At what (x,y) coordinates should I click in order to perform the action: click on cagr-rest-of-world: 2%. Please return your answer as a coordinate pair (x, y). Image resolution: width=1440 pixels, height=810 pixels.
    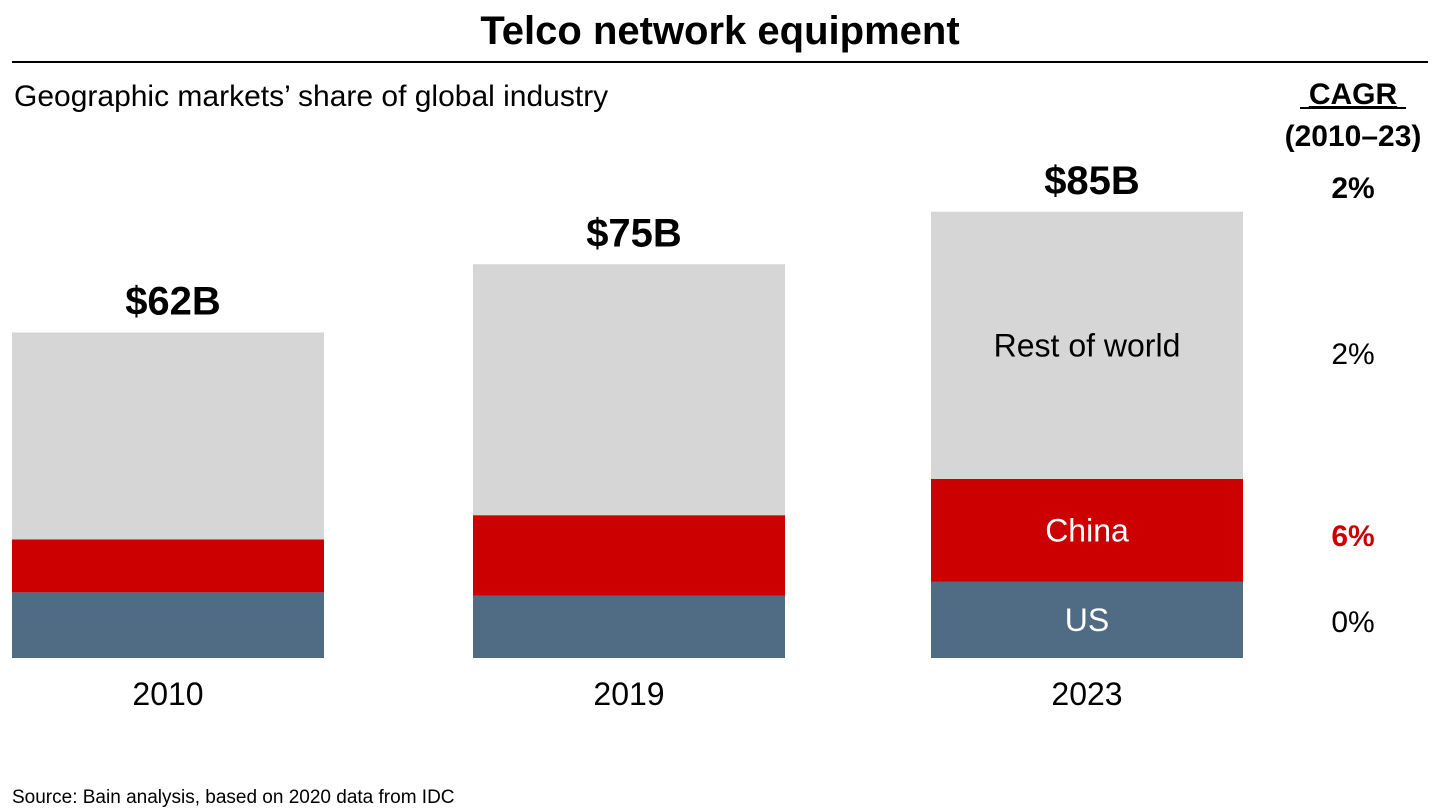
    Looking at the image, I should click on (1352, 354).